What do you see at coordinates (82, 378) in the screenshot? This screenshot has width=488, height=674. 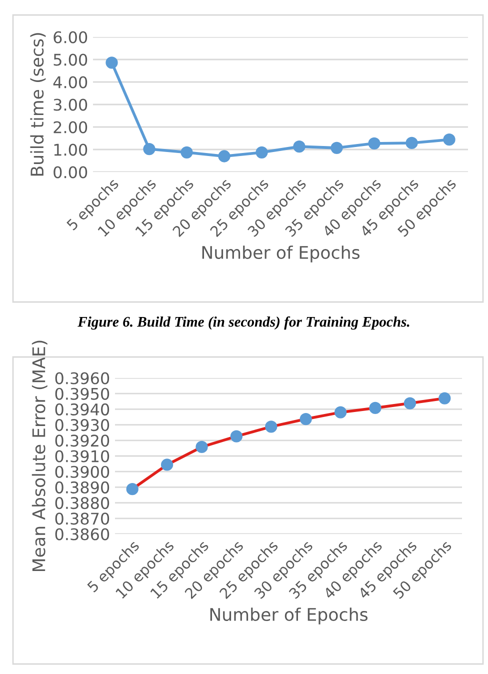 I see `y-tick-label: 0.3960` at bounding box center [82, 378].